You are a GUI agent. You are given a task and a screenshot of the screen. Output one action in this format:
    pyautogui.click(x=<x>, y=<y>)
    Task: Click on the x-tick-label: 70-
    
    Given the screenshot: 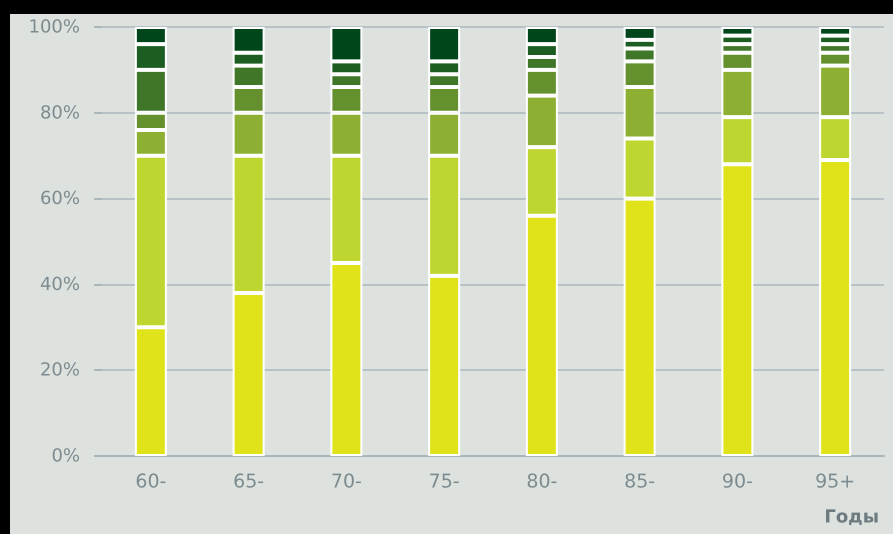 What is the action you would take?
    pyautogui.click(x=346, y=481)
    